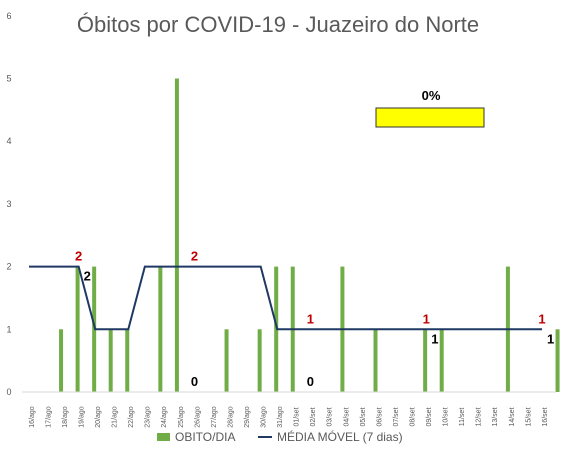 This screenshot has width=572, height=453. I want to click on y-tick-label: 5, so click(8, 79).